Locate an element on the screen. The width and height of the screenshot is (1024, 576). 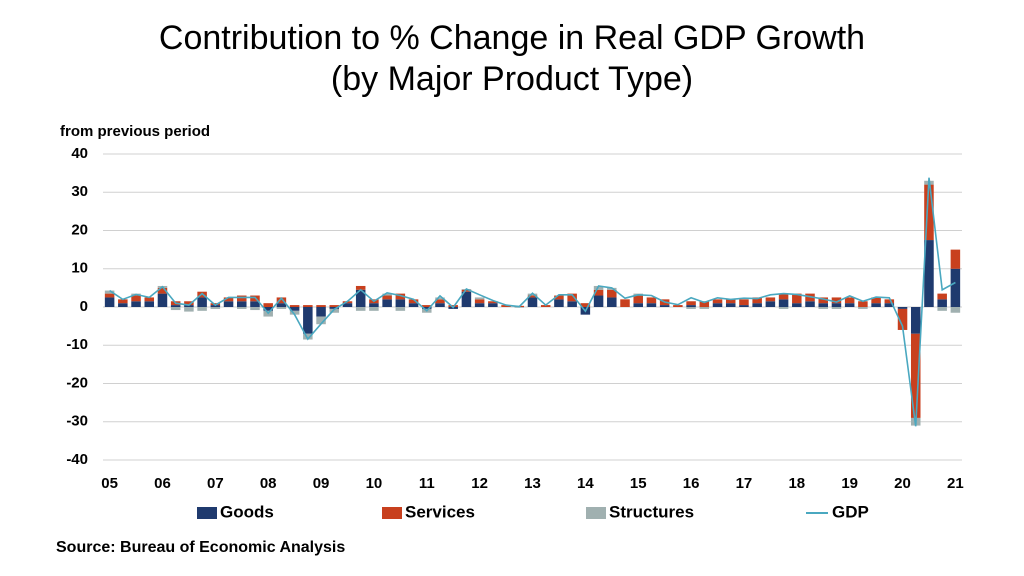
x-tick-label: 20 is located at coordinates (902, 483).